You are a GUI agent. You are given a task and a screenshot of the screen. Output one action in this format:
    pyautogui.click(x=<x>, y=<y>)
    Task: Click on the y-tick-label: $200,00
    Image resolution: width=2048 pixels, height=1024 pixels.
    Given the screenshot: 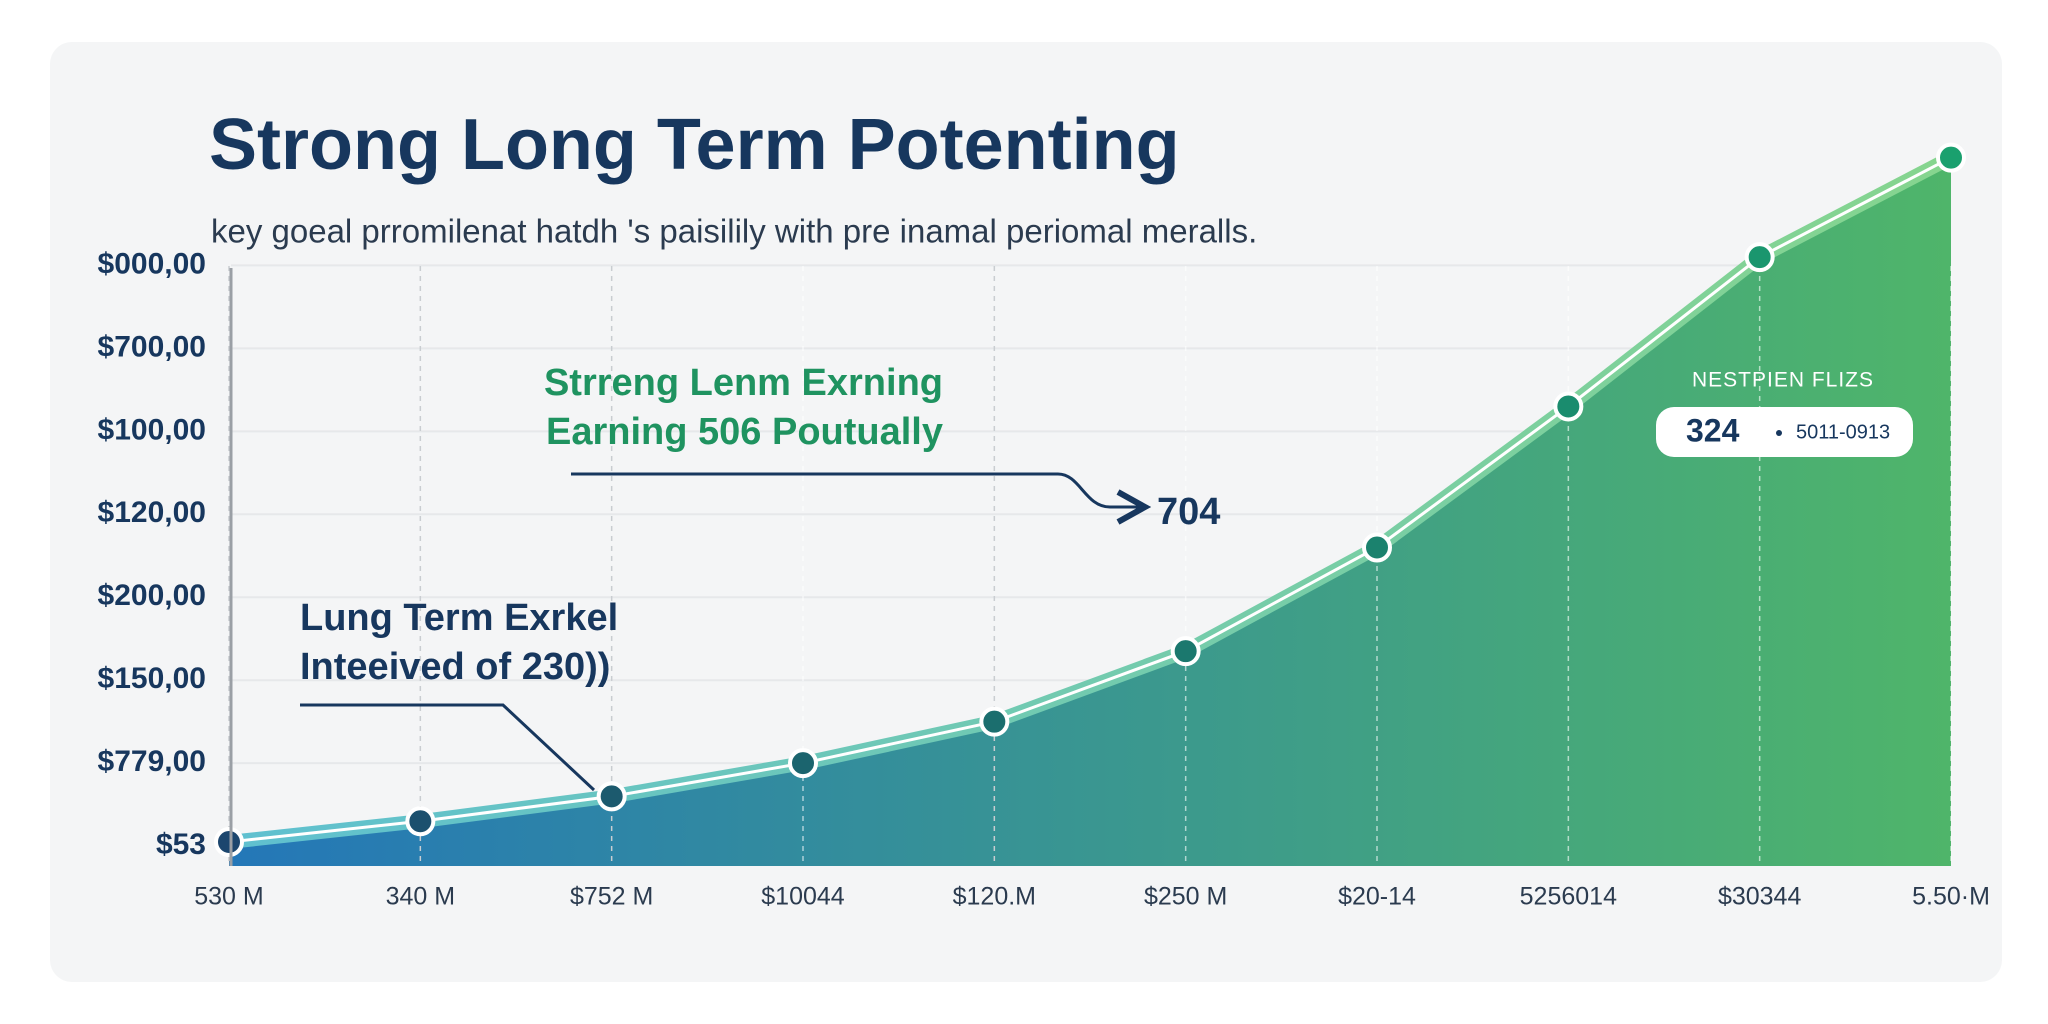 What is the action you would take?
    pyautogui.click(x=152, y=595)
    